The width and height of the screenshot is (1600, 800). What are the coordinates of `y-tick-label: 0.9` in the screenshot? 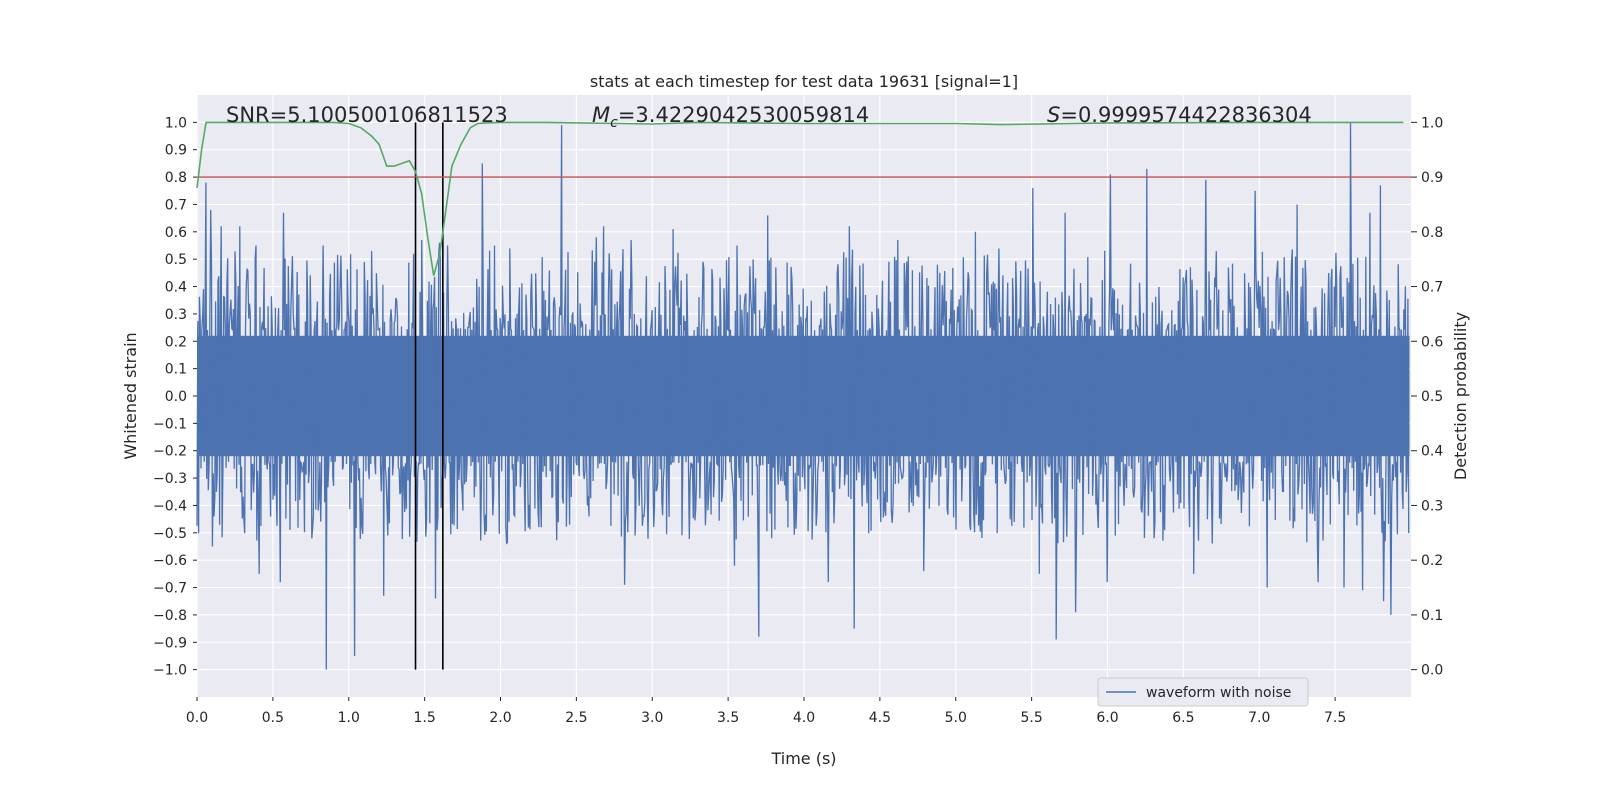 It's located at (176, 151).